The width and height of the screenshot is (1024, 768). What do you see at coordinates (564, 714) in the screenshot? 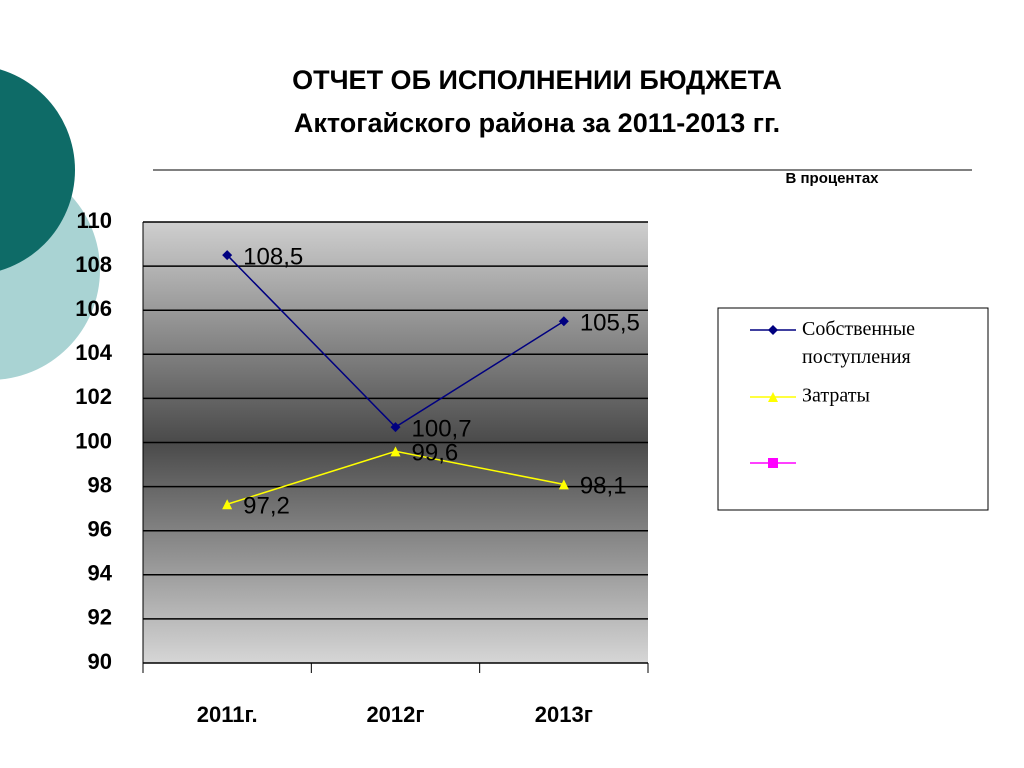
I see `x-tick-label: 2013г` at bounding box center [564, 714].